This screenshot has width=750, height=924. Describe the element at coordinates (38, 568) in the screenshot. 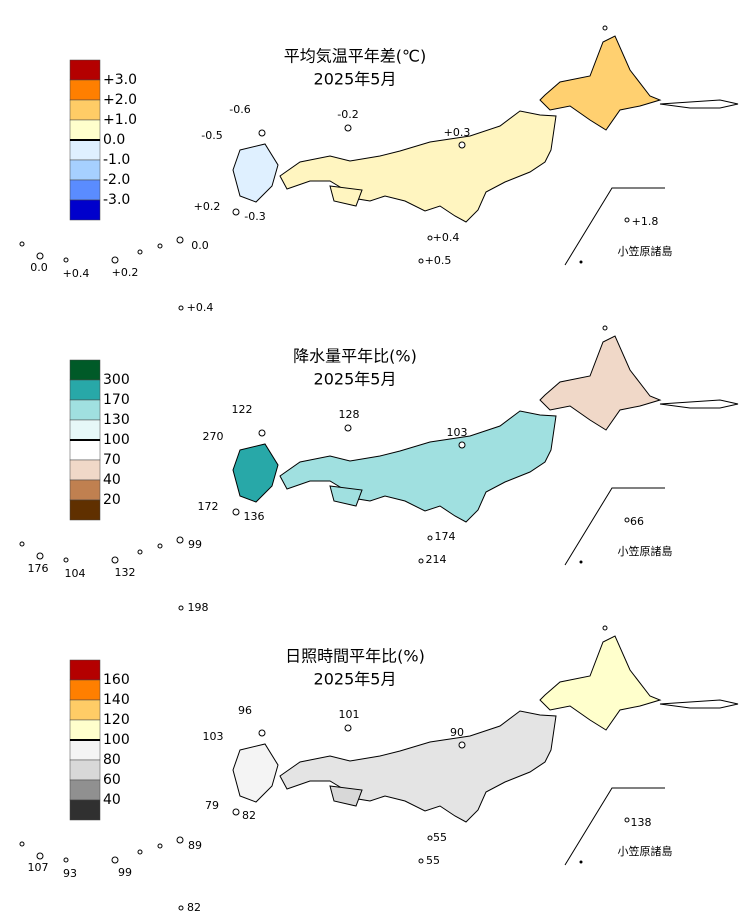

I see `map-label: 176` at that location.